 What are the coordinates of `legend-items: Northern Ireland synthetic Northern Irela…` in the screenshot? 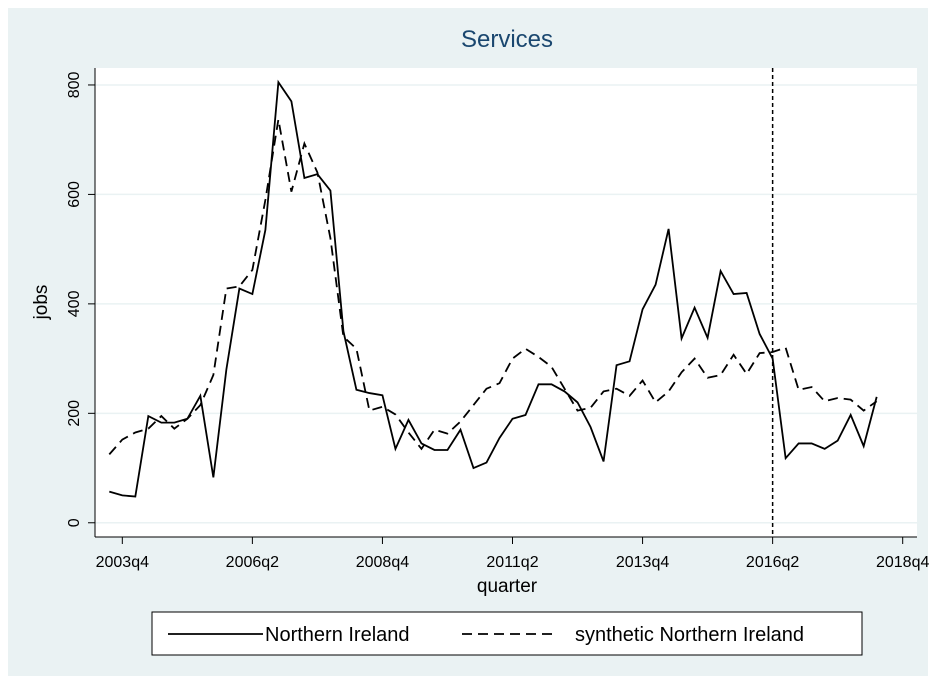 It's located at (486, 635).